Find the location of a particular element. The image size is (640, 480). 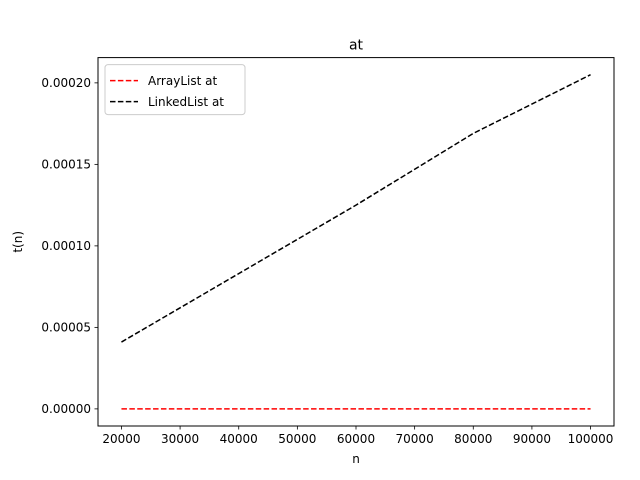

y-tick-label: 0.00005 is located at coordinates (66, 328).